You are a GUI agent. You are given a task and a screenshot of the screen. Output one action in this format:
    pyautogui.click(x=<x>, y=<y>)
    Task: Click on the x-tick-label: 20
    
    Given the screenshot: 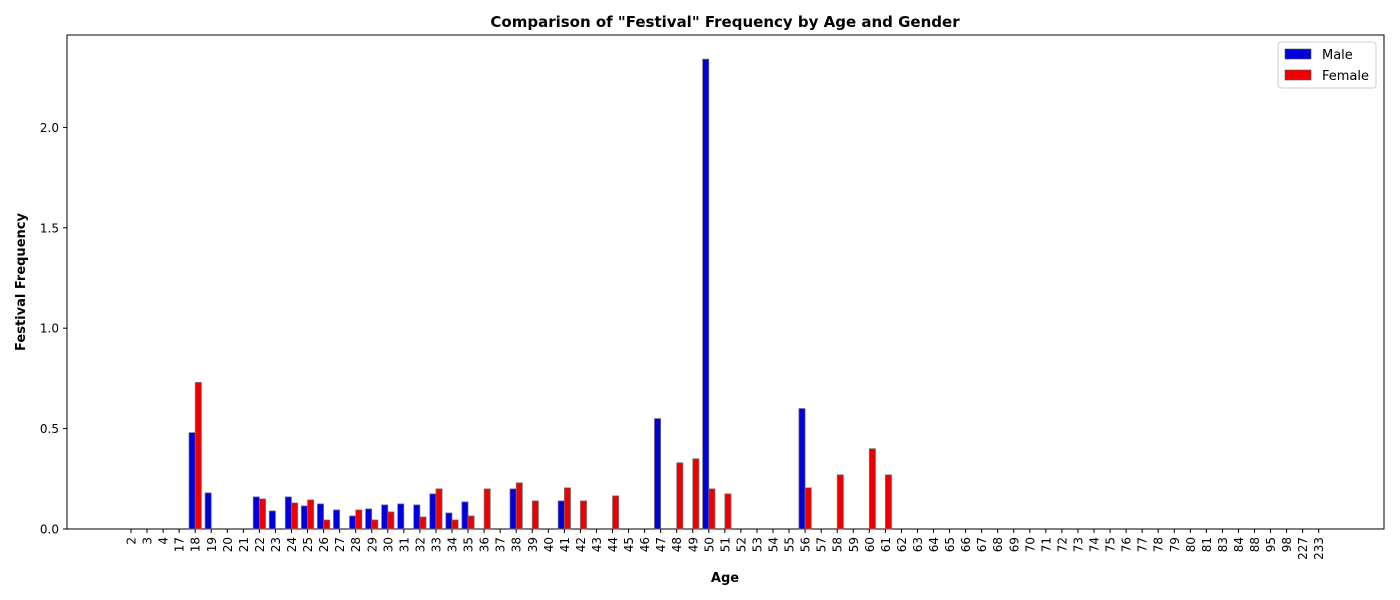 What is the action you would take?
    pyautogui.click(x=228, y=544)
    